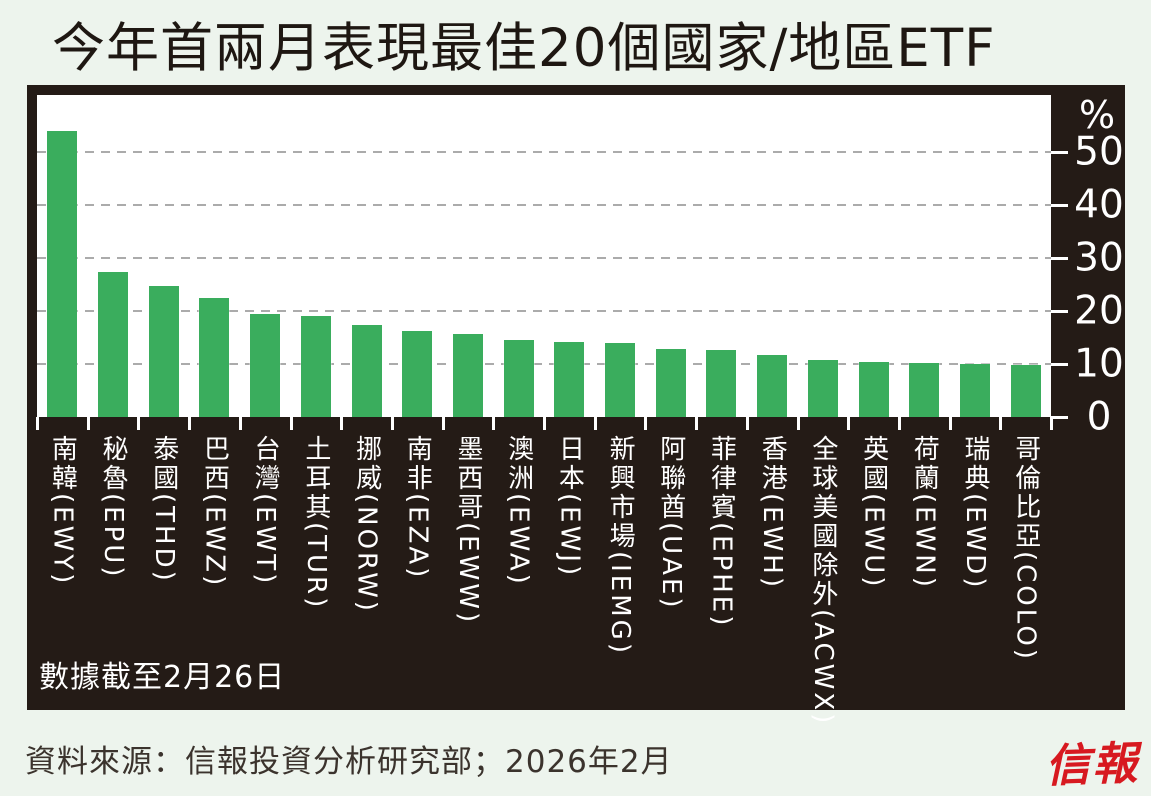  What do you see at coordinates (569, 507) in the screenshot?
I see `category-label: 日本(EWJ)` at bounding box center [569, 507].